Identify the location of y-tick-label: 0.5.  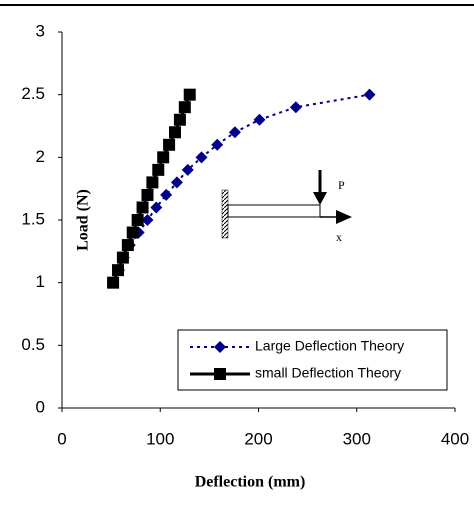
(33, 344).